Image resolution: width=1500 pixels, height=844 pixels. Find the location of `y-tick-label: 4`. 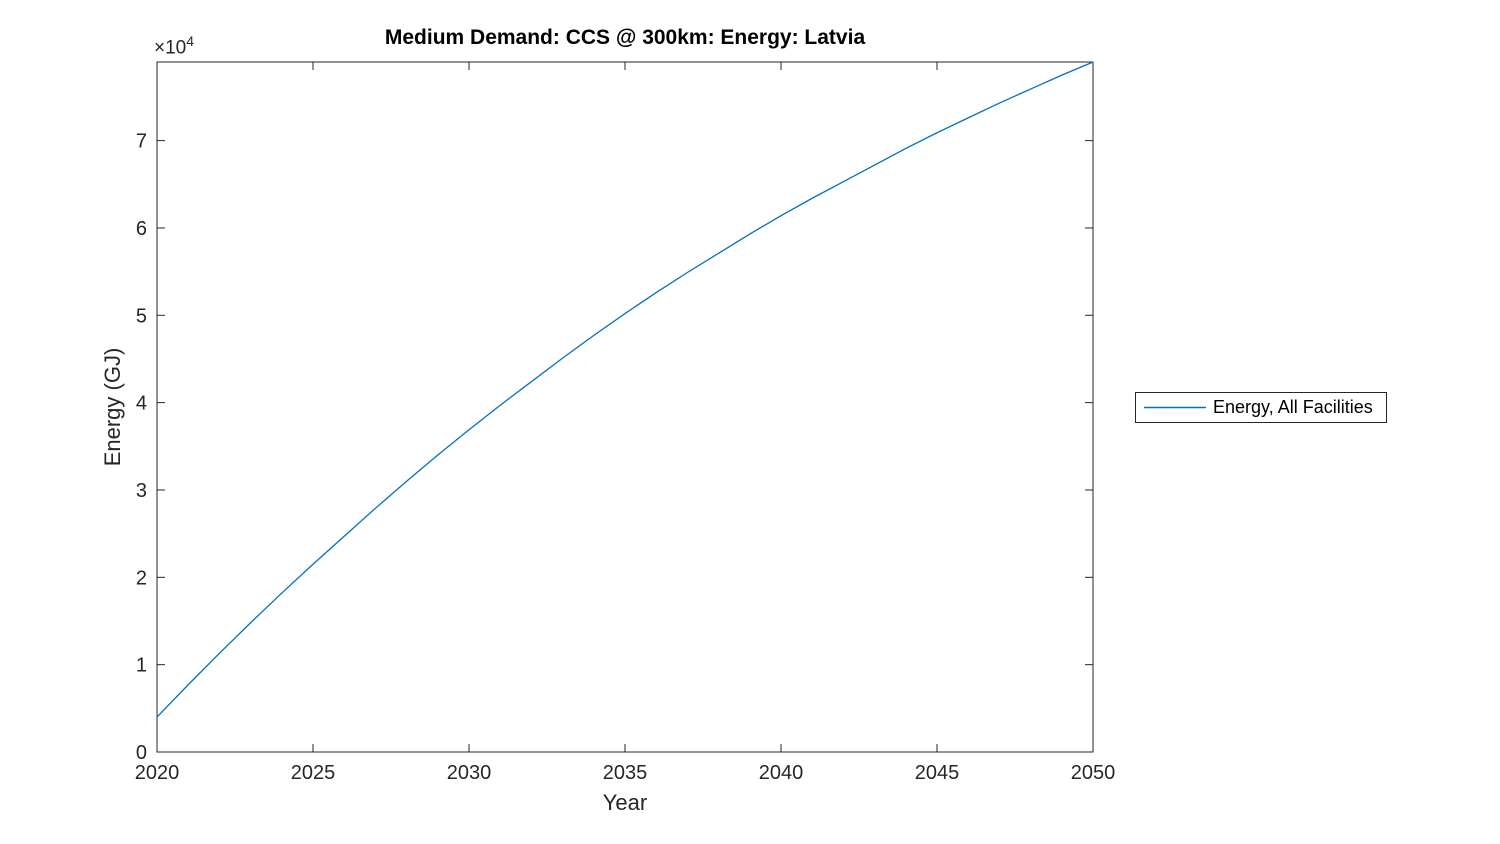

y-tick-label: 4 is located at coordinates (141, 404).